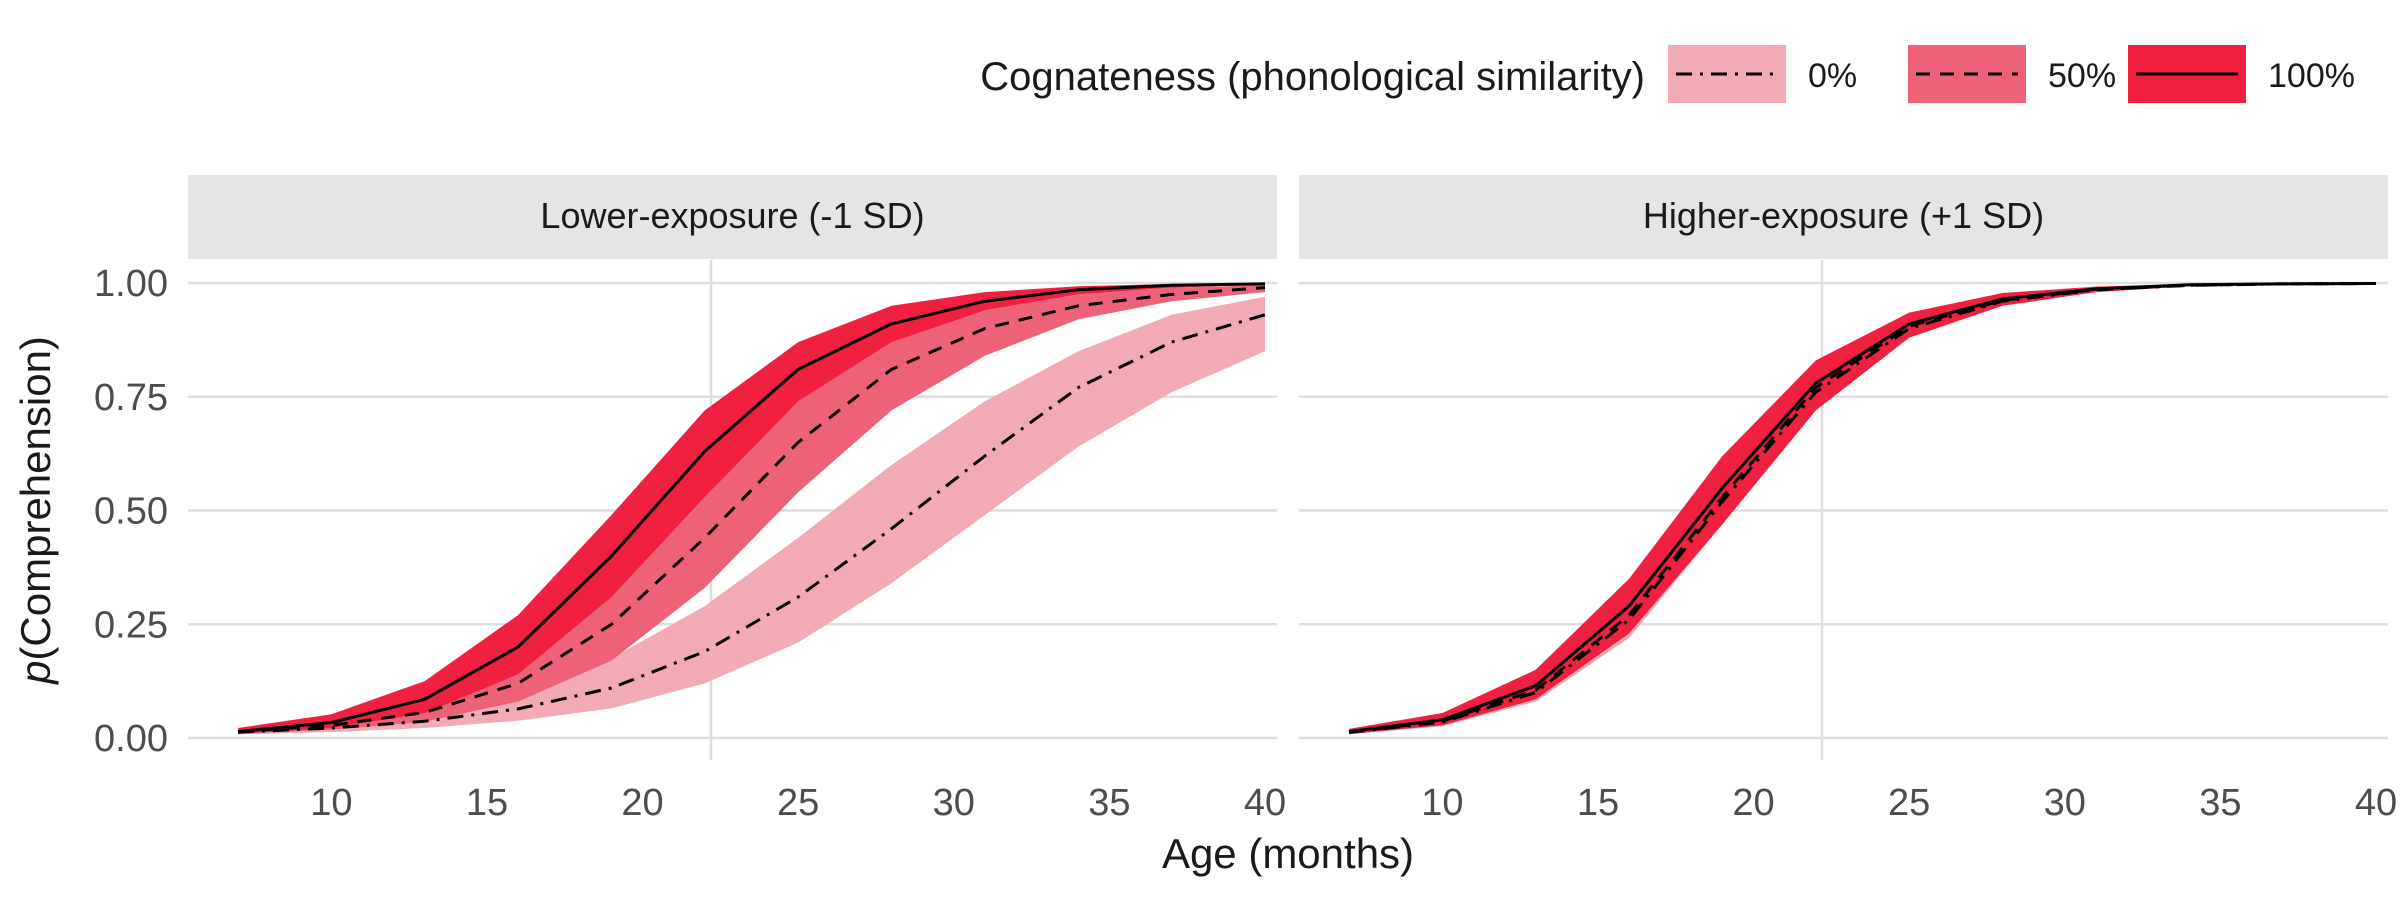 The height and width of the screenshot is (900, 2400). Describe the element at coordinates (2082, 76) in the screenshot. I see `legend-label: 50%` at that location.